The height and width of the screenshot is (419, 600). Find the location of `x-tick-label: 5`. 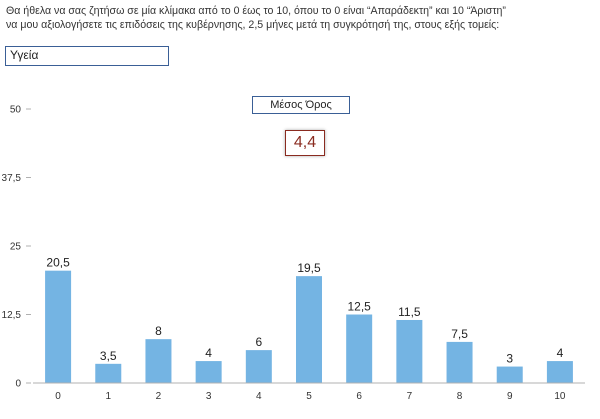

x-tick-label: 5 is located at coordinates (309, 396).